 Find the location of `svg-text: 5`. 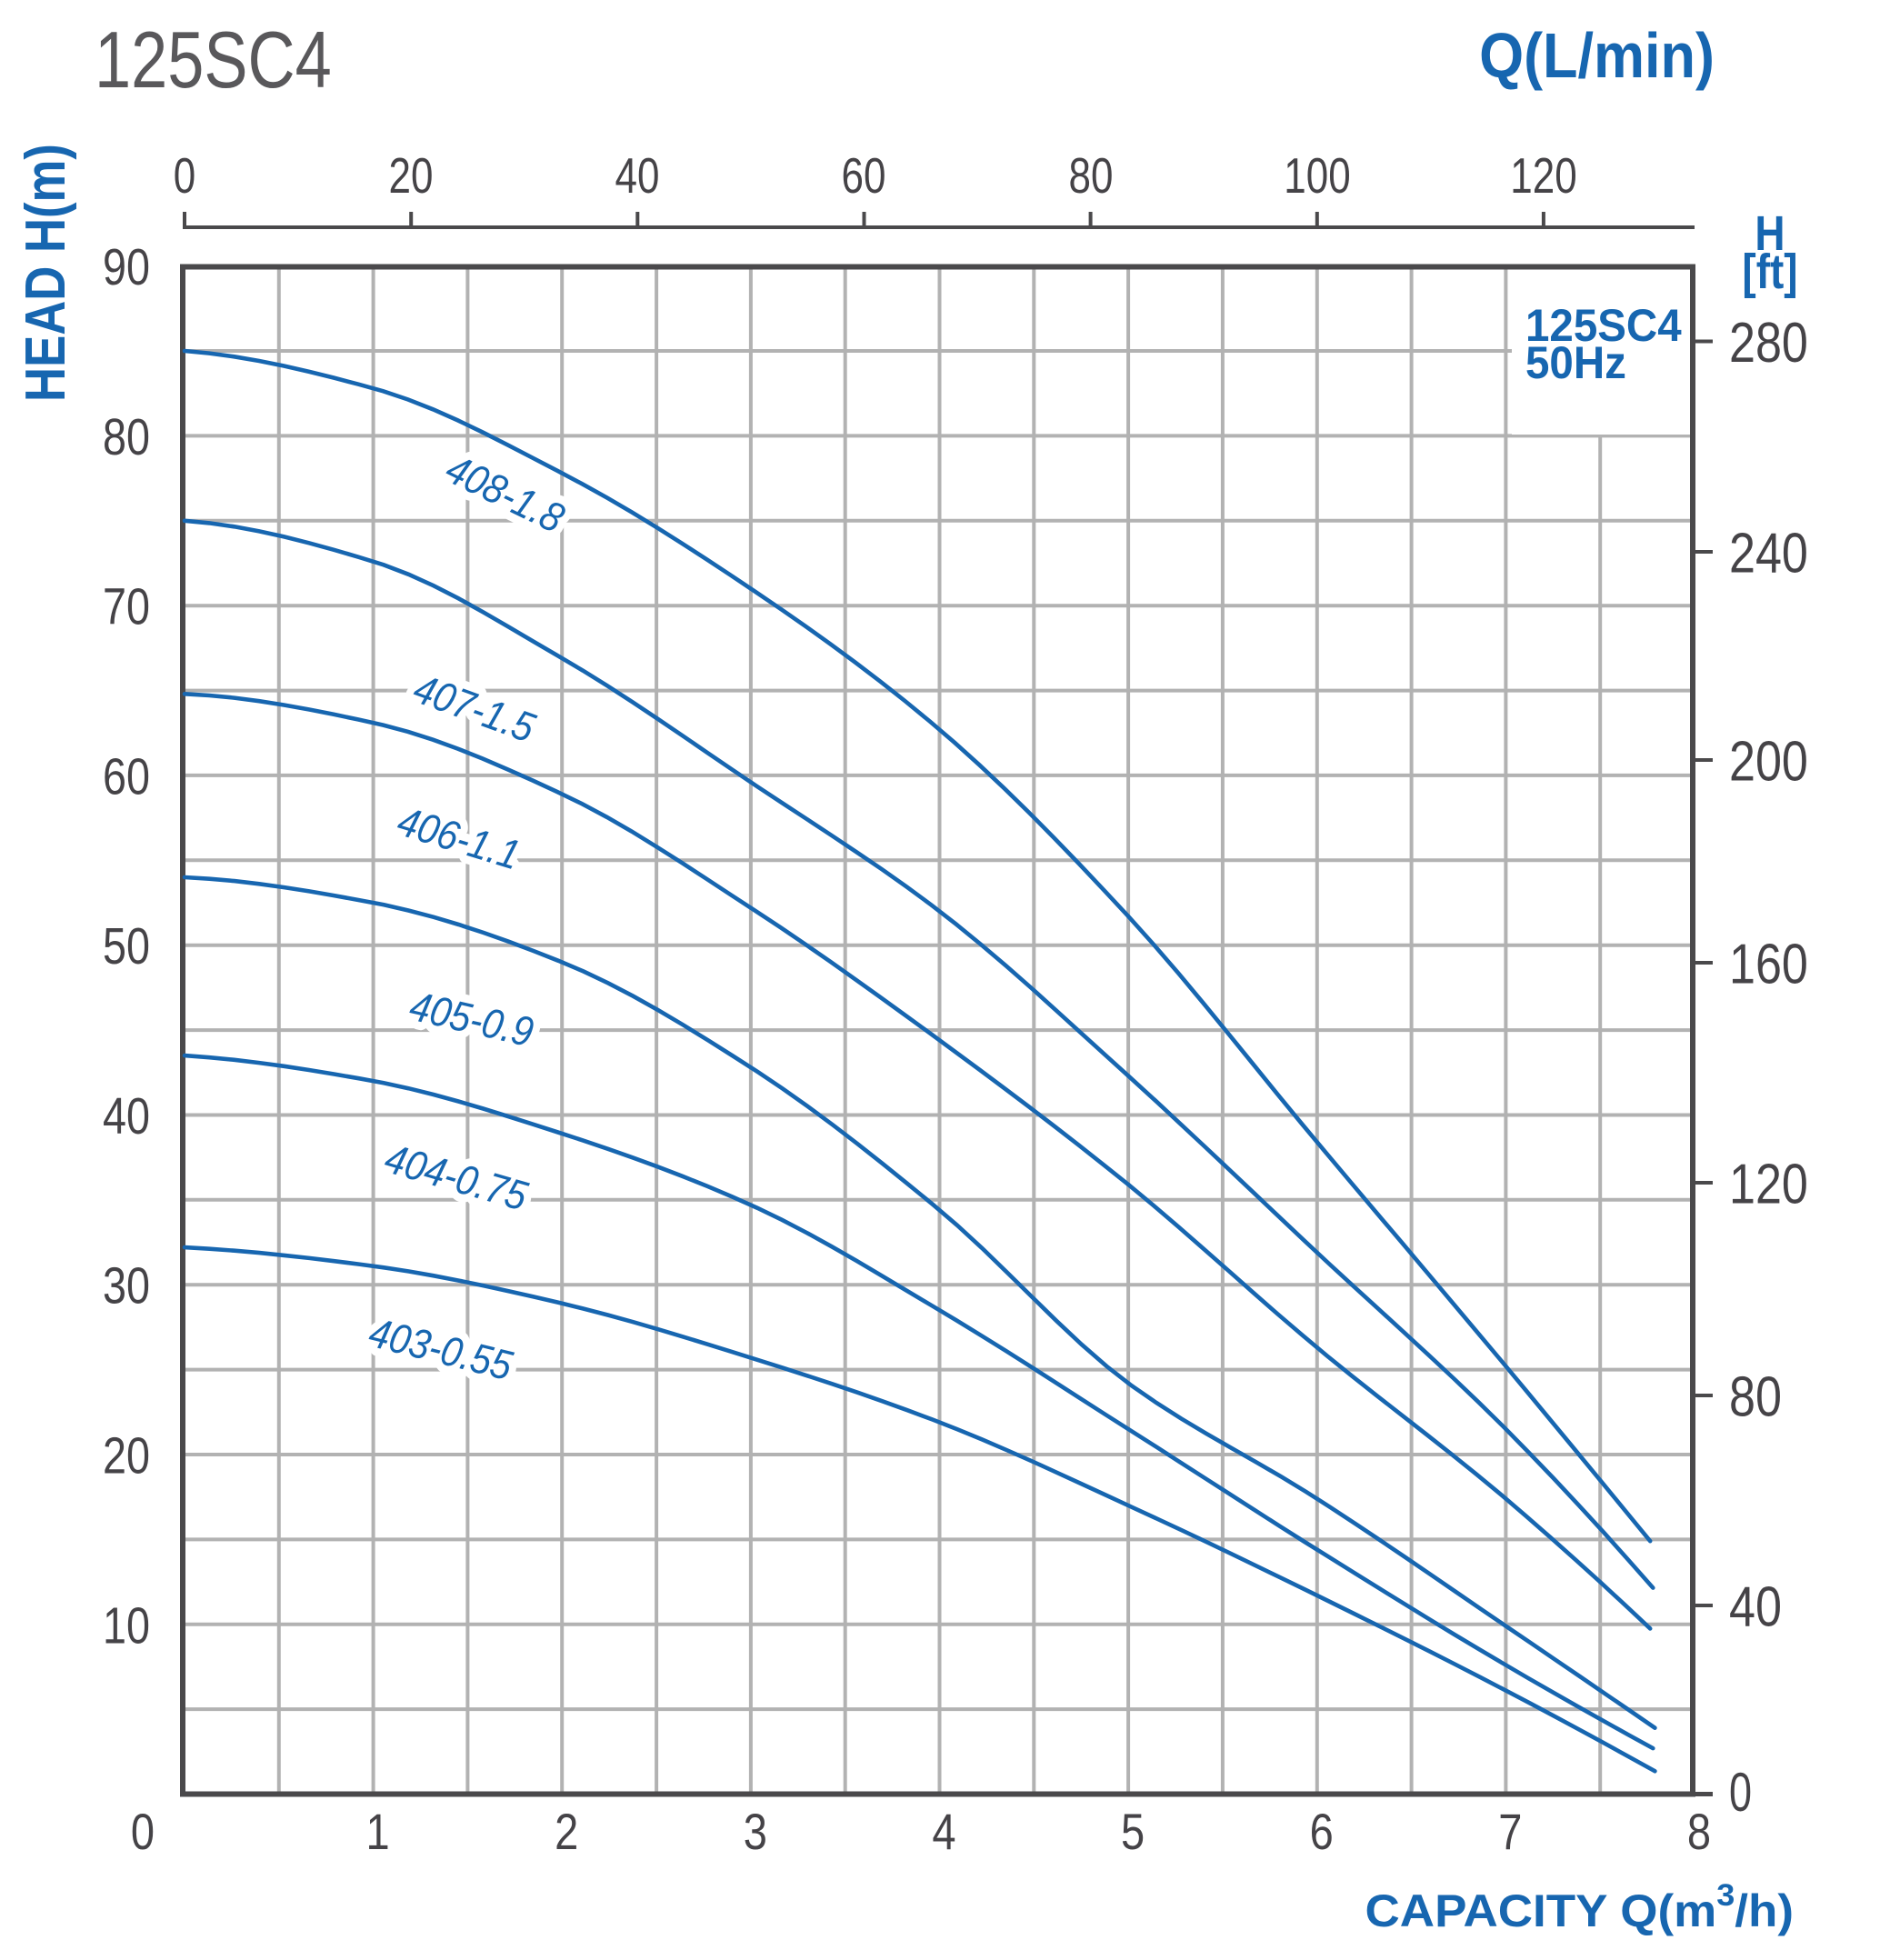

svg-text: 5 is located at coordinates (1133, 1831).